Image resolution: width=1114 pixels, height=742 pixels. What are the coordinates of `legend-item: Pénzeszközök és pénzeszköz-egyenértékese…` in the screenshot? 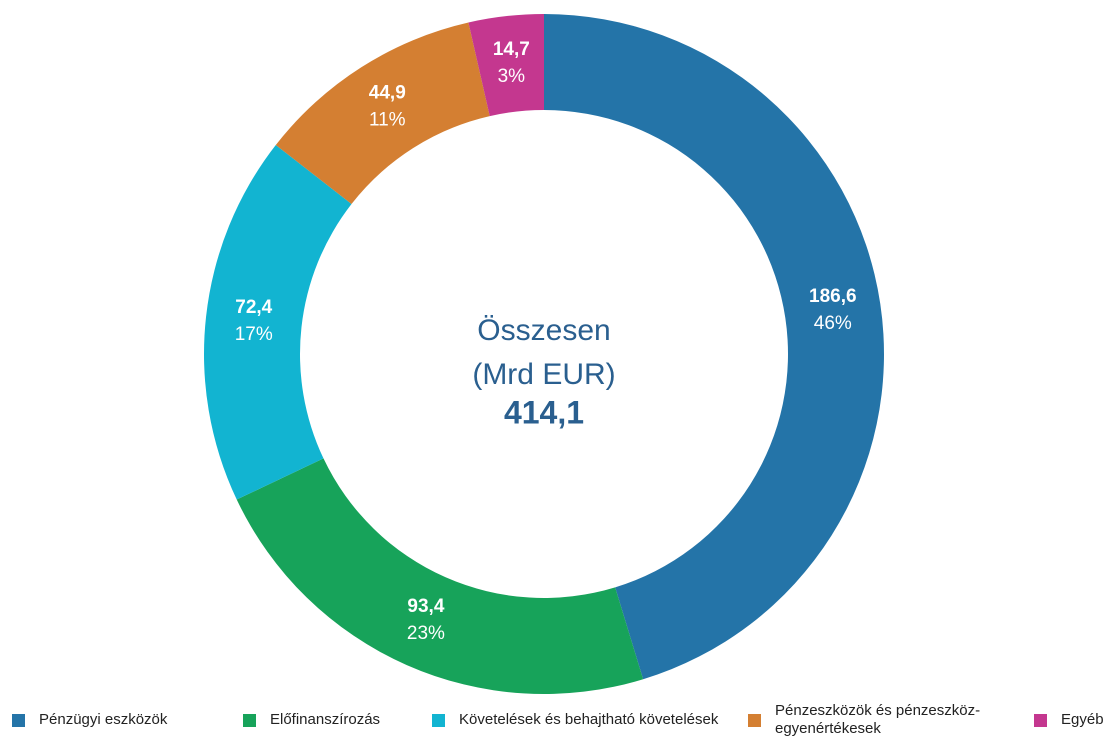 It's located at (883, 720).